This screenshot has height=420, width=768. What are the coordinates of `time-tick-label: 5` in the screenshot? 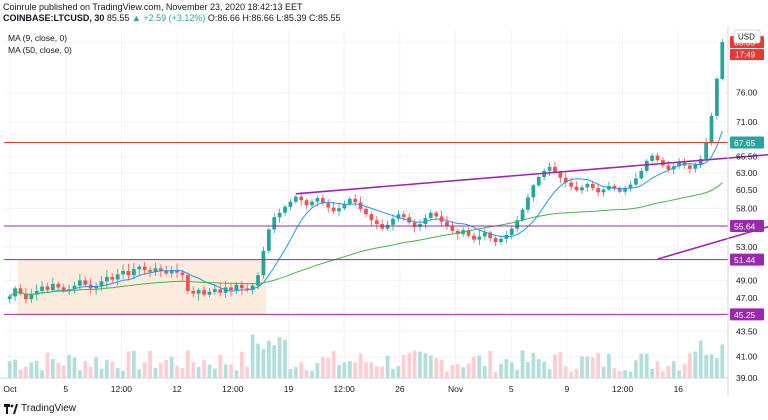 It's located at (65, 389).